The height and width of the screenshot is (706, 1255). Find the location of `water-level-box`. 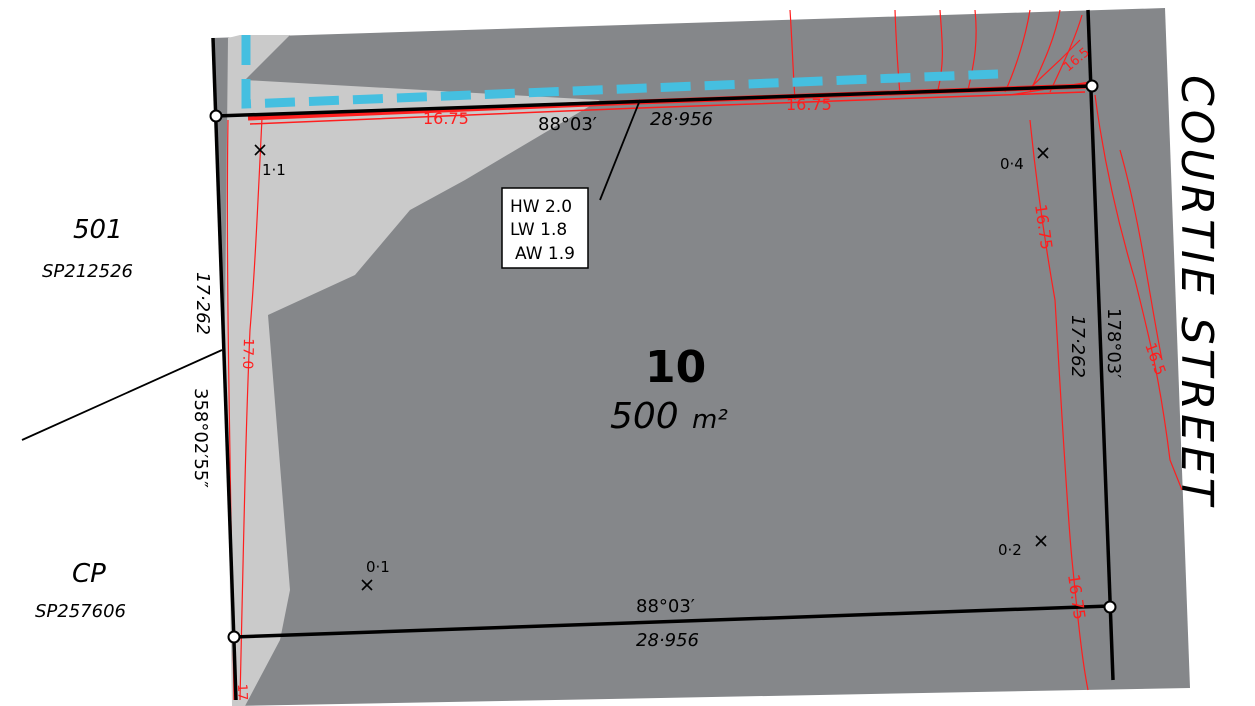

water-level-box is located at coordinates (545, 228).